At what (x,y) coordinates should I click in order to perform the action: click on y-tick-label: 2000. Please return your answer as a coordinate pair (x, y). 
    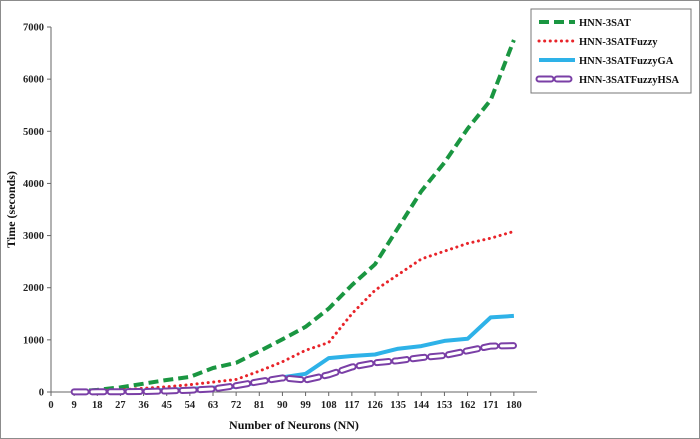
    Looking at the image, I should click on (33, 288).